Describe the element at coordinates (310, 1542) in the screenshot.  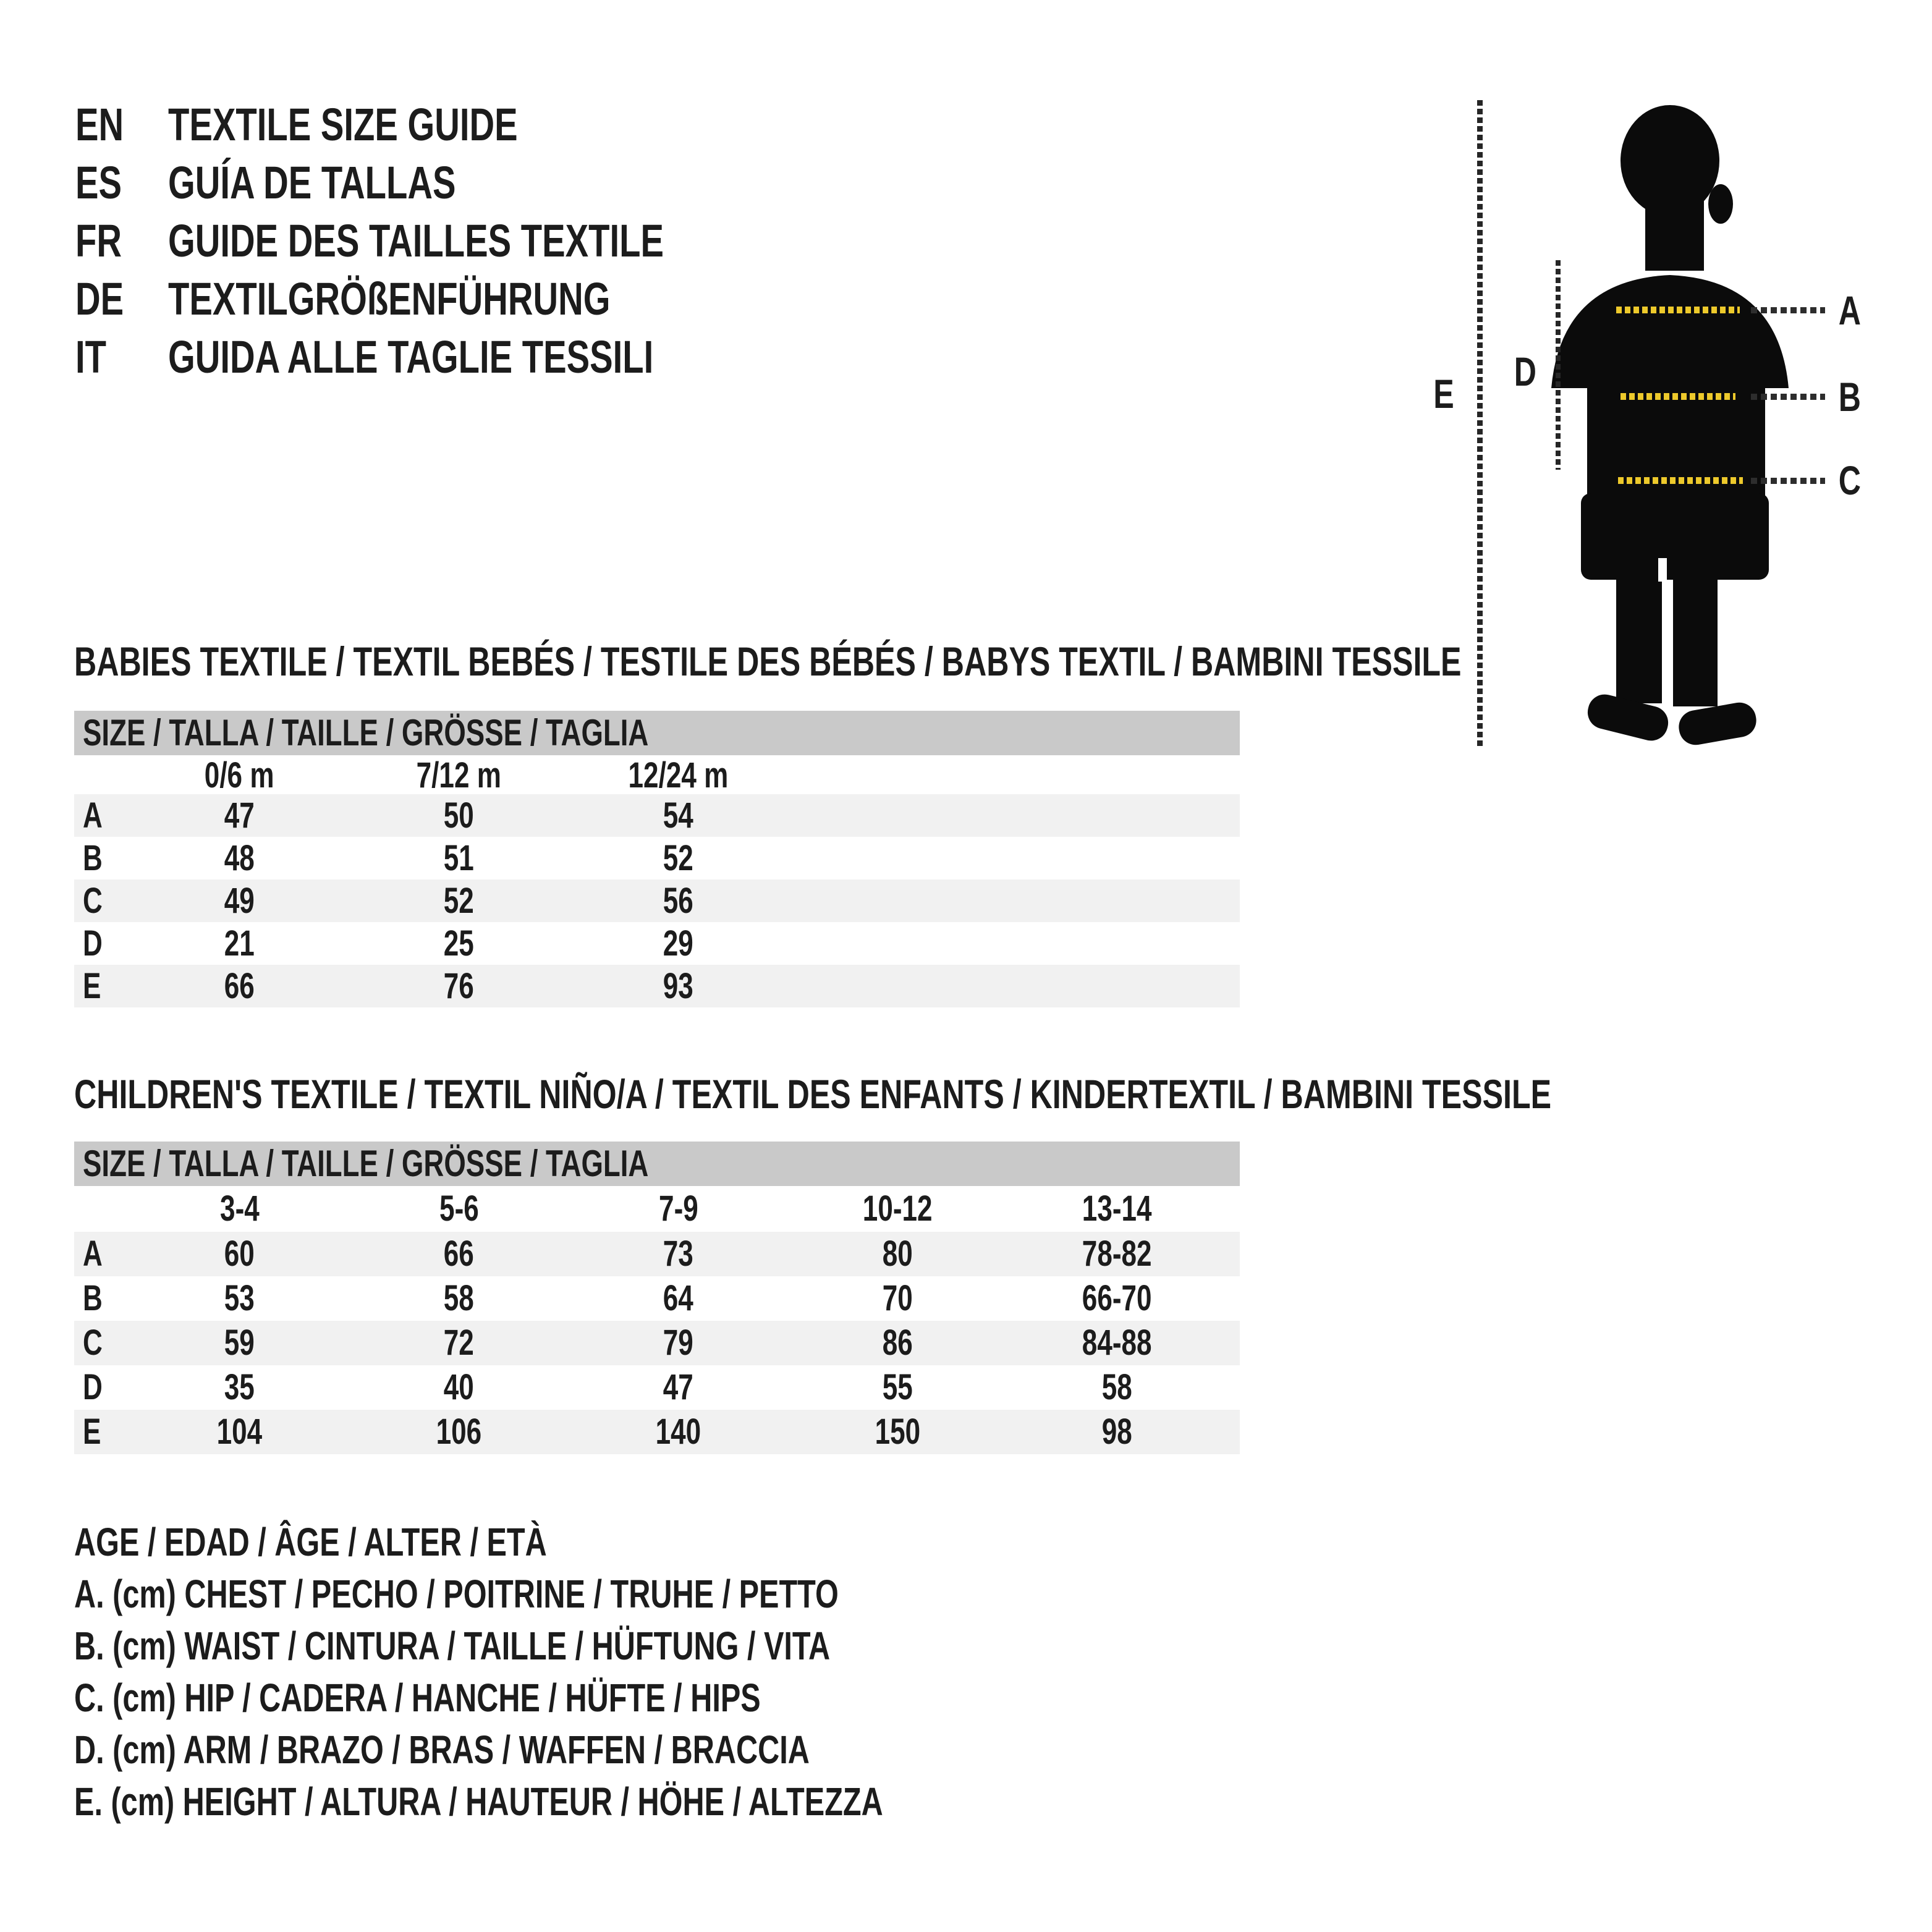
I see `legend-line-text: AGE / EDAD / ÂGE / ALTER / ETÀ` at that location.